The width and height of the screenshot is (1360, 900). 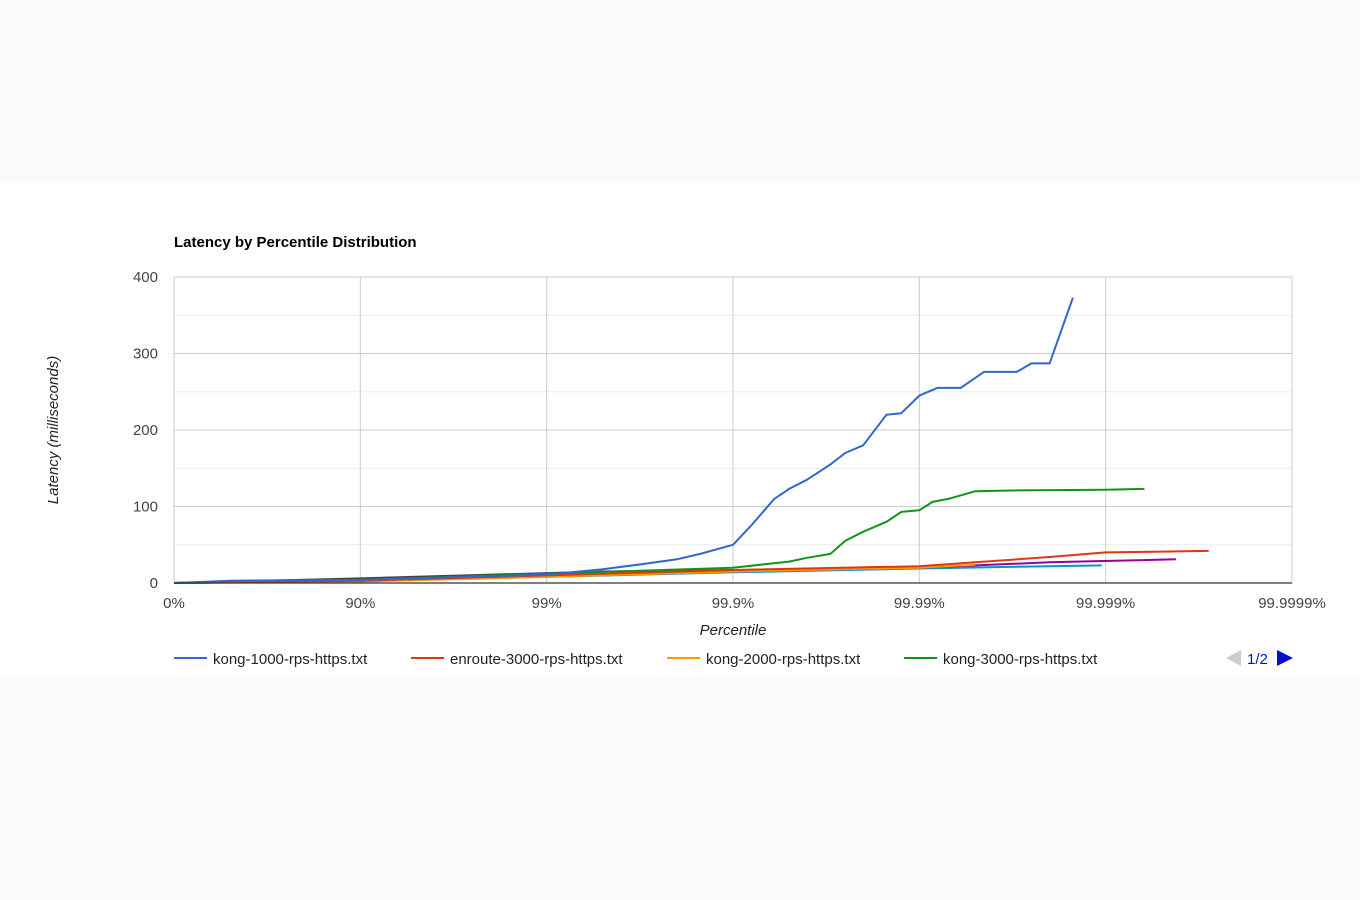 What do you see at coordinates (154, 583) in the screenshot?
I see `y-tick-label: 0` at bounding box center [154, 583].